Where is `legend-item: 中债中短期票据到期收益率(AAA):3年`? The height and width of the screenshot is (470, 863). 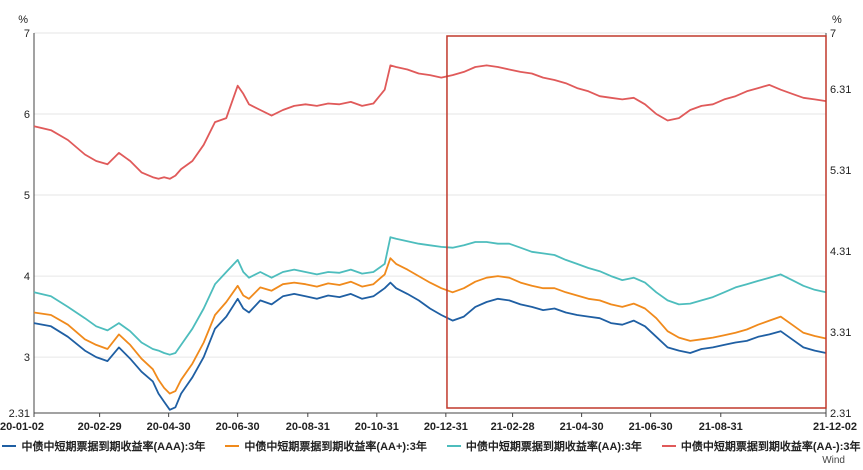 legend-item: 中债中短期票据到期收益率(AAA):3年 is located at coordinates (103, 446).